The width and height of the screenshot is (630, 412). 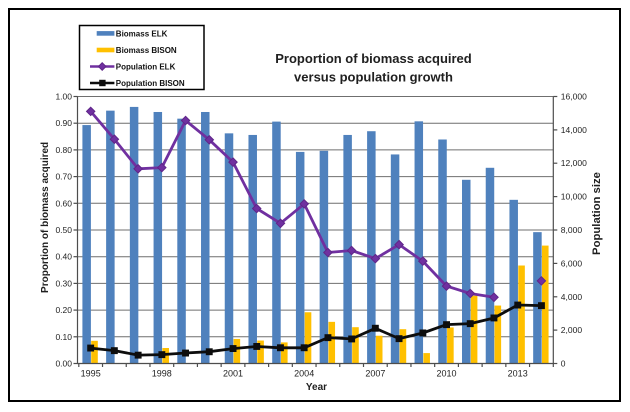 What do you see at coordinates (63, 364) in the screenshot?
I see `svg-text: 0.00` at bounding box center [63, 364].